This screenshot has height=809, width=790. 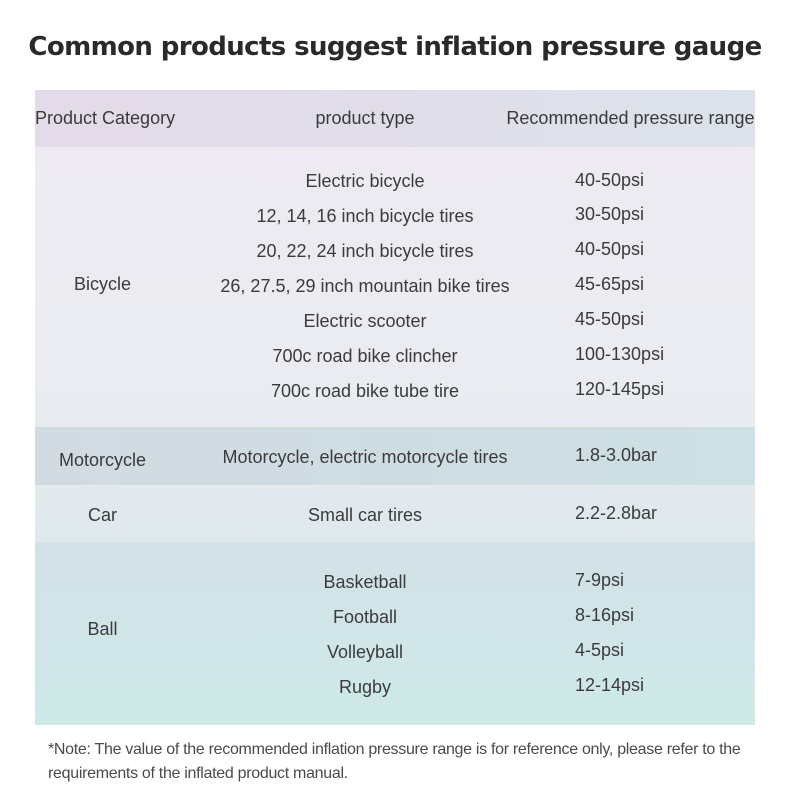 I want to click on table-row-type: Volleyball, so click(x=365, y=652).